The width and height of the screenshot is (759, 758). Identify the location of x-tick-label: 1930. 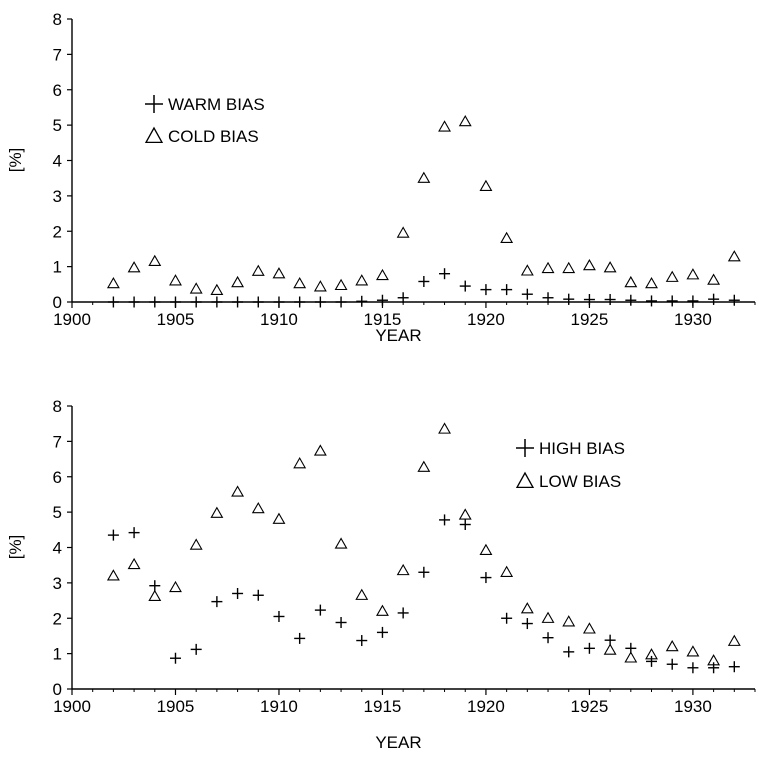
(693, 706).